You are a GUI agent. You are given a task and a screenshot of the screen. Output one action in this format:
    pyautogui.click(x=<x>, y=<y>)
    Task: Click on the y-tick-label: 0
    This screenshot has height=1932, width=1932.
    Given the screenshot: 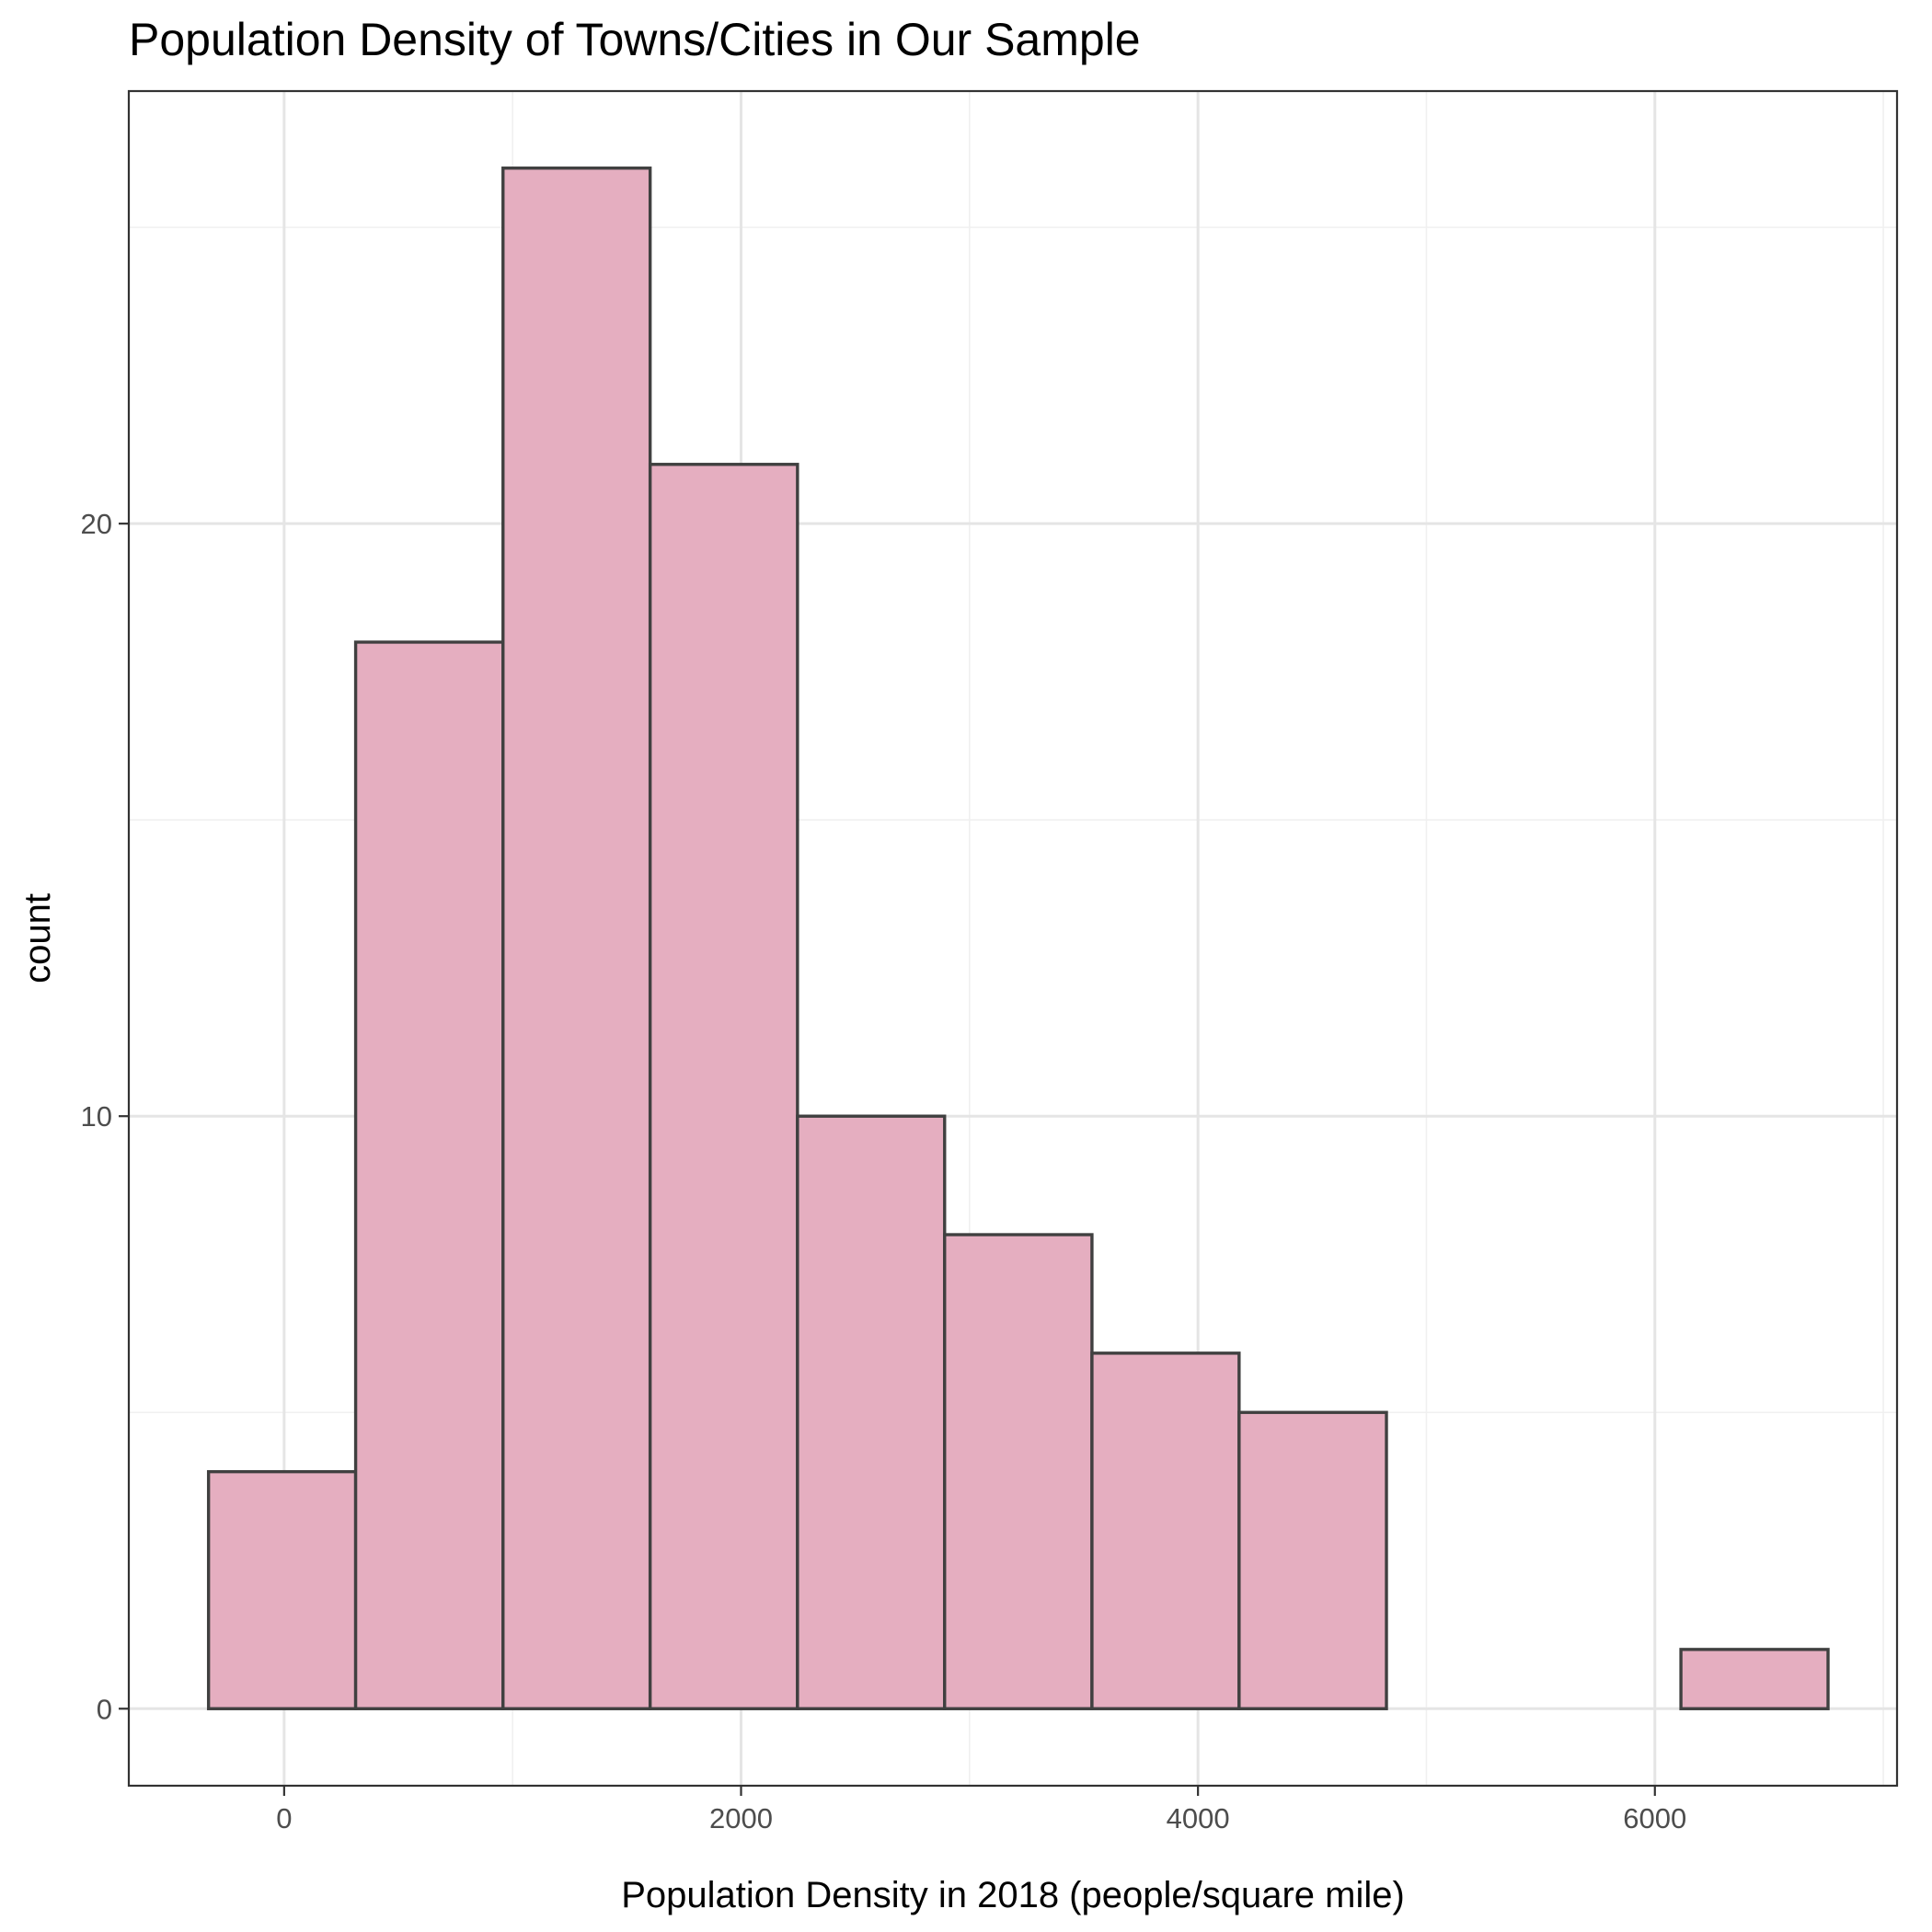 What is the action you would take?
    pyautogui.click(x=104, y=1709)
    